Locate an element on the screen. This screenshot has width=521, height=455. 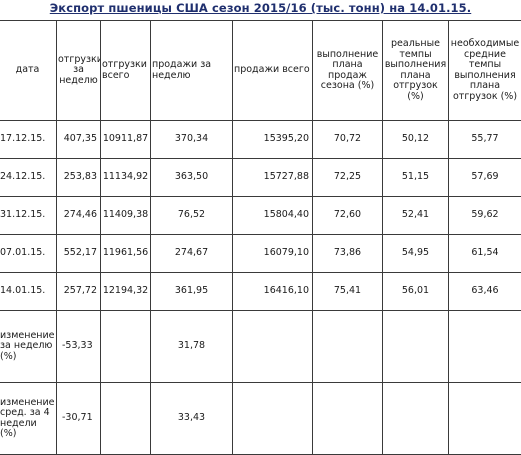
cell-needed: 63,46 is located at coordinates (485, 292).